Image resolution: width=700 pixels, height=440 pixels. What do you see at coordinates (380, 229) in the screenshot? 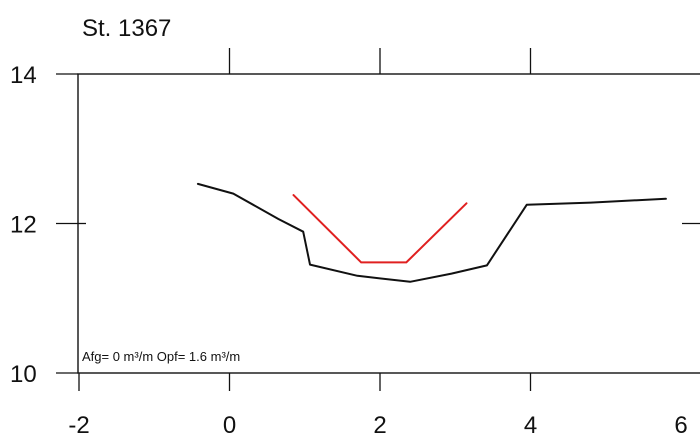
I see `profile-line-red` at bounding box center [380, 229].